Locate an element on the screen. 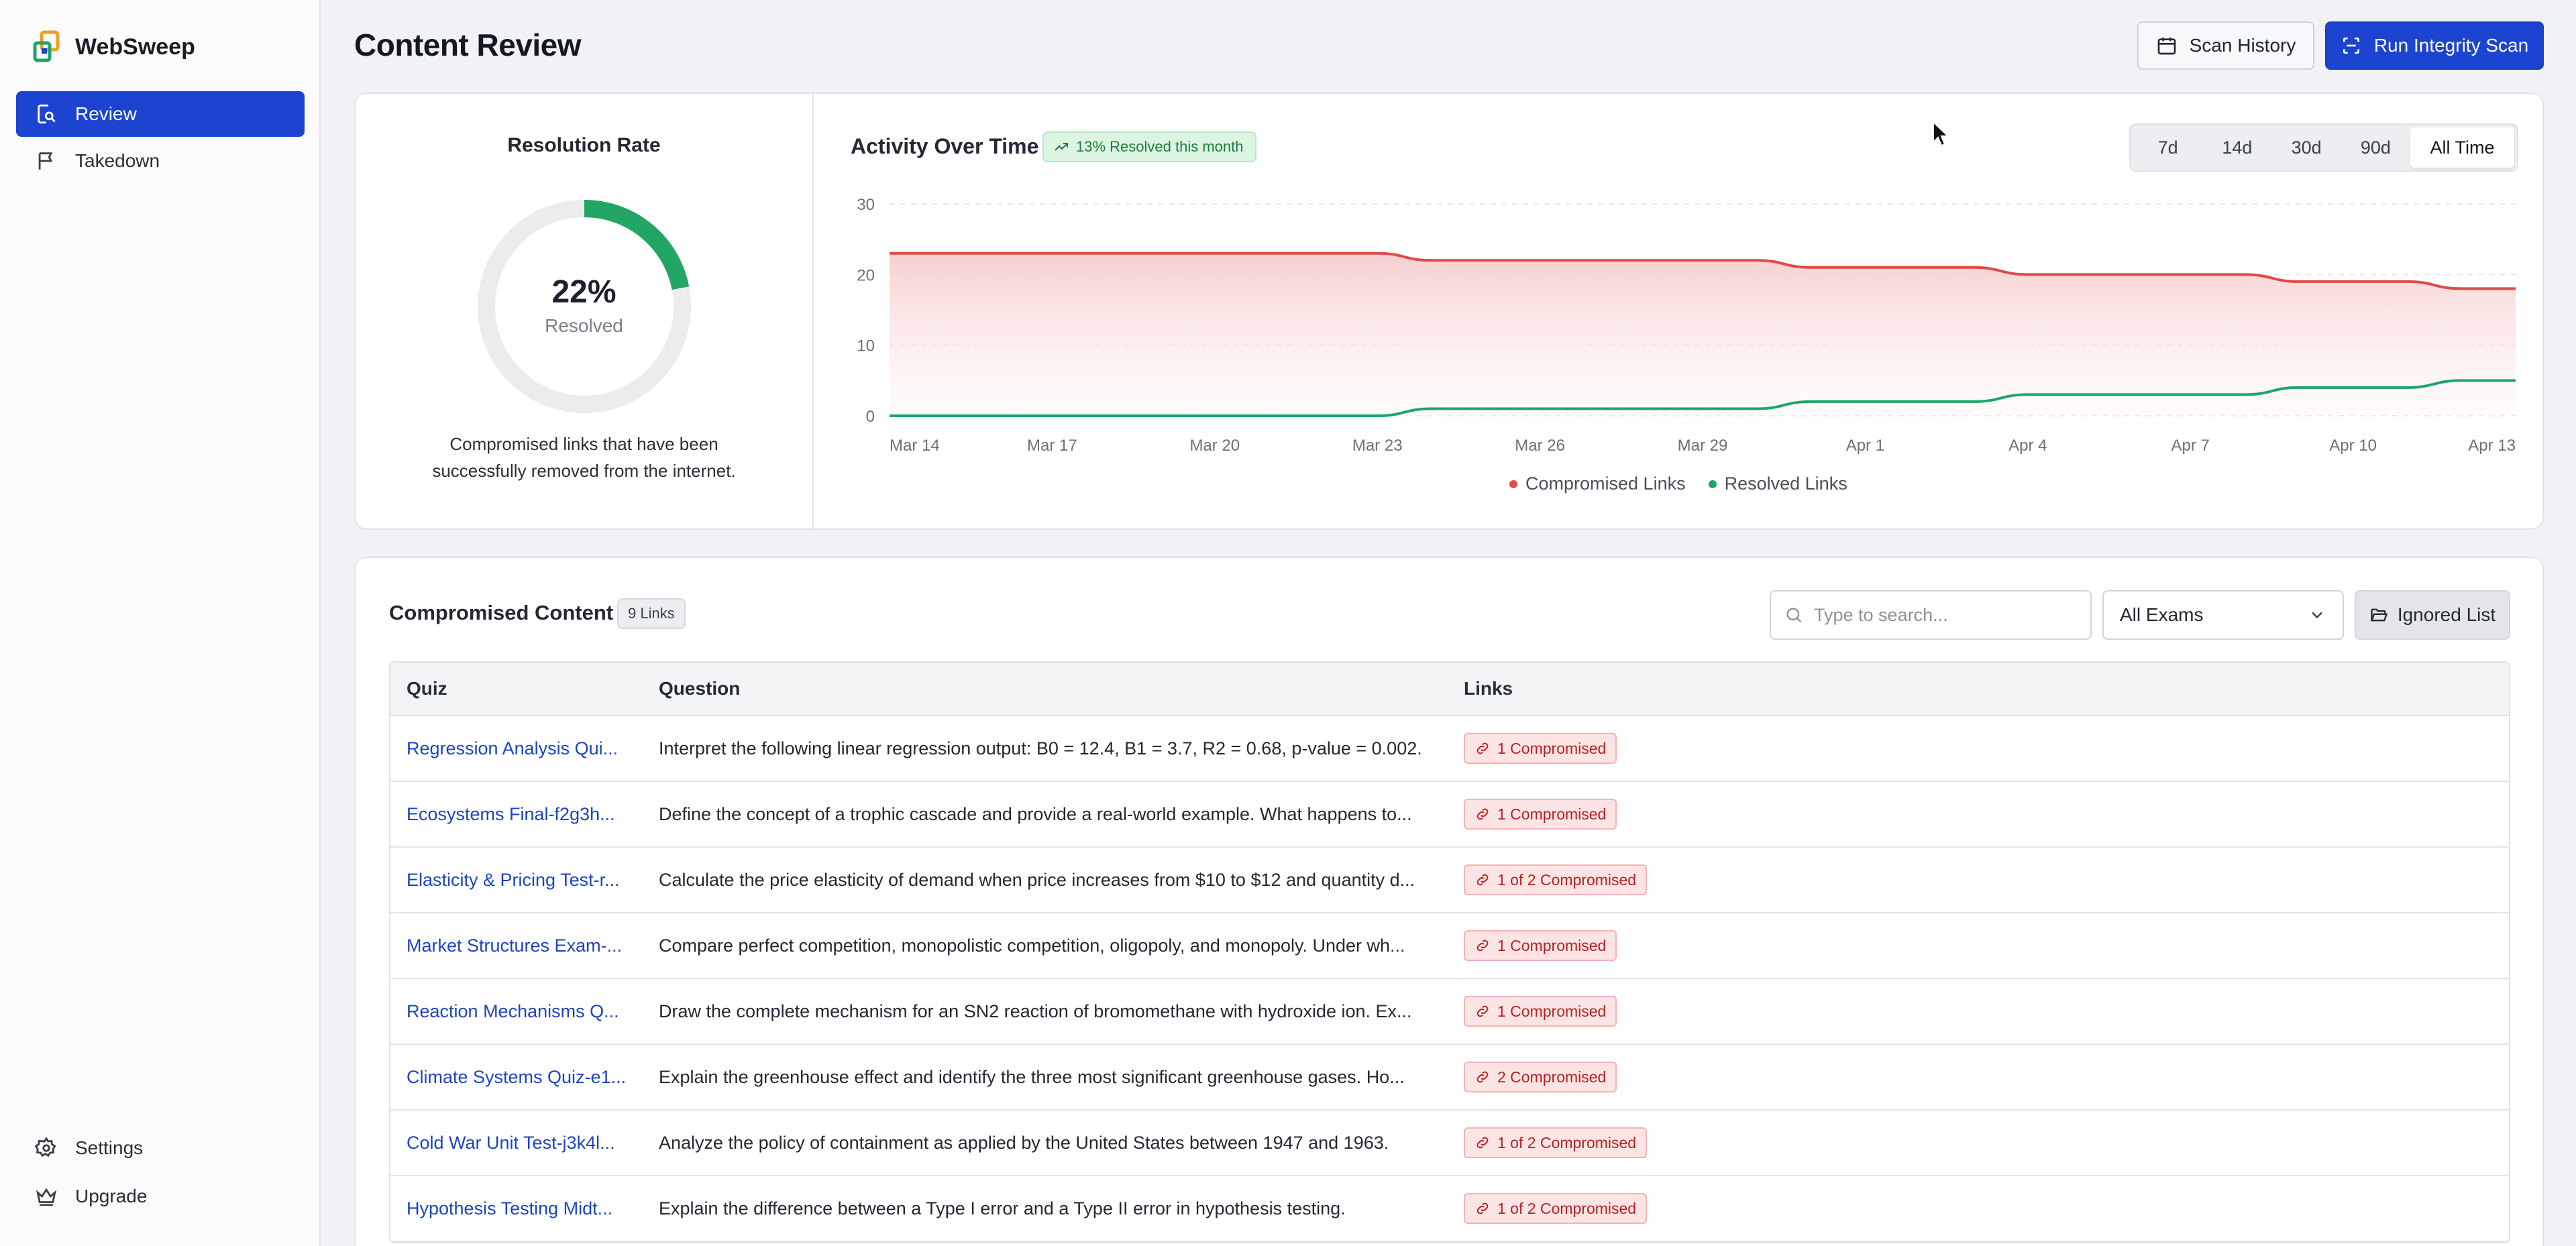 The image size is (2576, 1246). resolution-rate-title: Resolution Rate is located at coordinates (584, 145).